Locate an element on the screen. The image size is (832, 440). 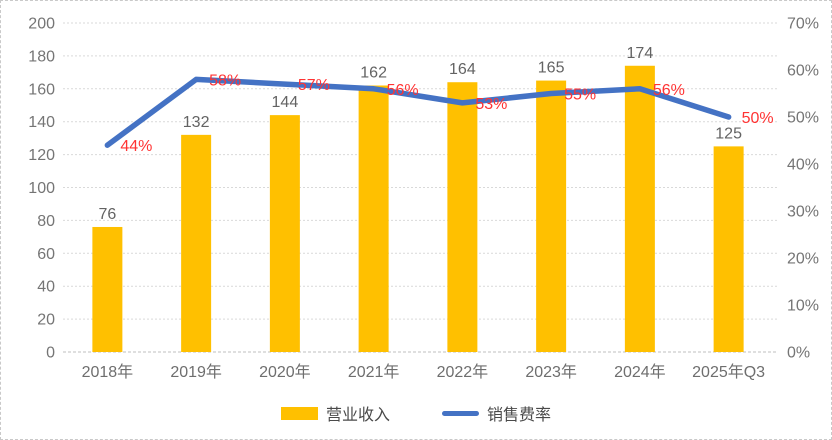
right-axis-tick: 70% is located at coordinates (803, 24).